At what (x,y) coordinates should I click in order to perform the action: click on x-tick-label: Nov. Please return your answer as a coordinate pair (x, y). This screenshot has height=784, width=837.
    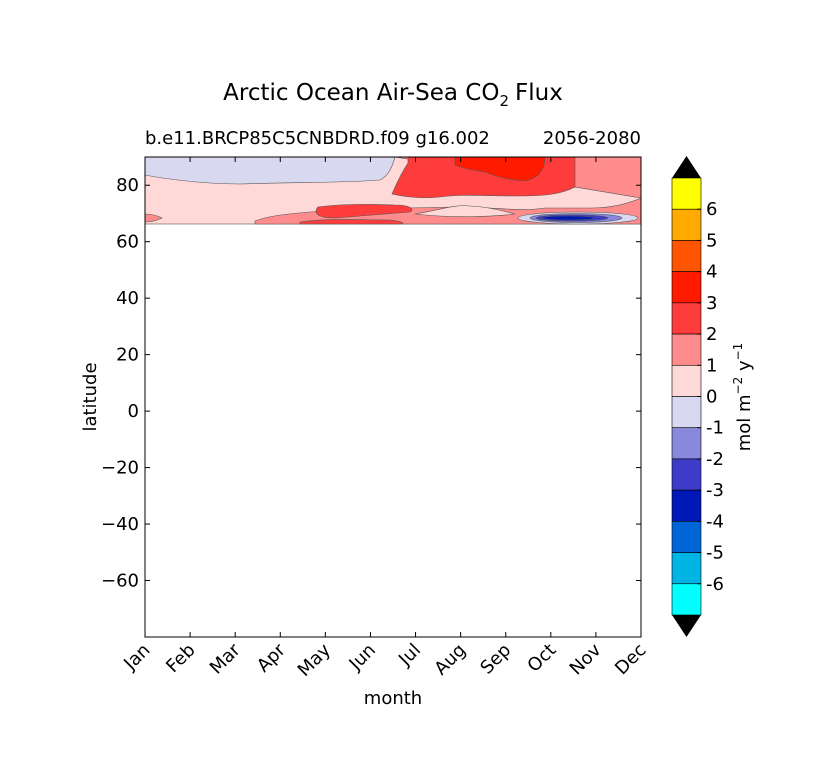
    Looking at the image, I should click on (586, 659).